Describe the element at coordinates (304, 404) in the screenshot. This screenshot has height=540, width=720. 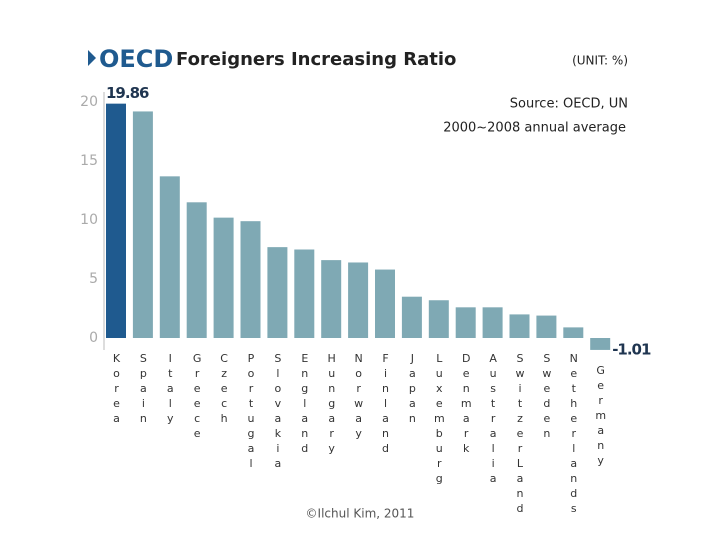
I see `x-tick-label: England` at that location.